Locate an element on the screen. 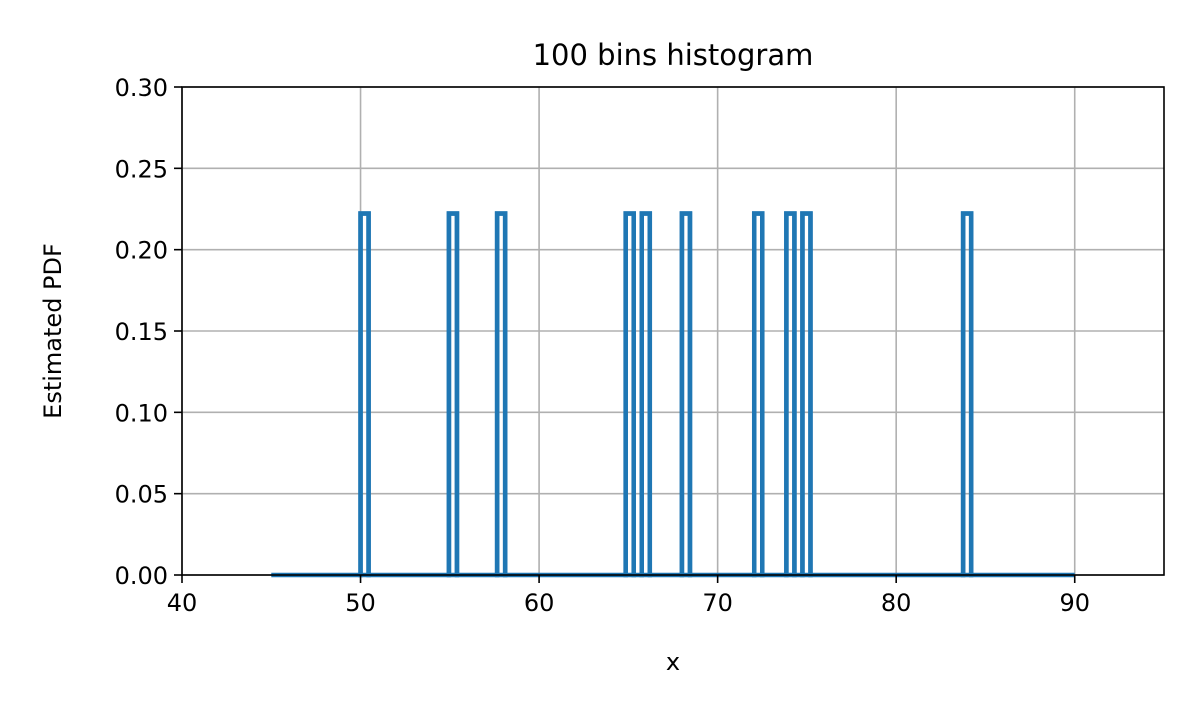 This screenshot has height=720, width=1200. x-tick-label: 90 is located at coordinates (1074, 603).